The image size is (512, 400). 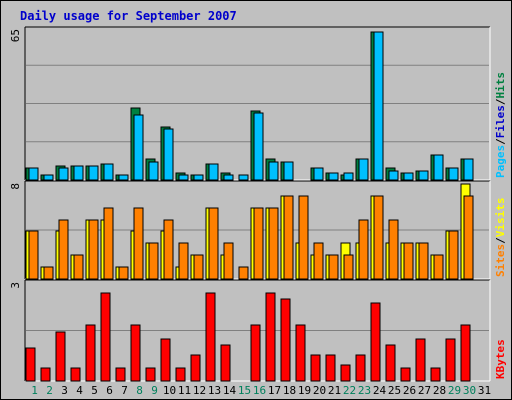 I want to click on x-tick-label-day-19: 19, so click(x=304, y=390).